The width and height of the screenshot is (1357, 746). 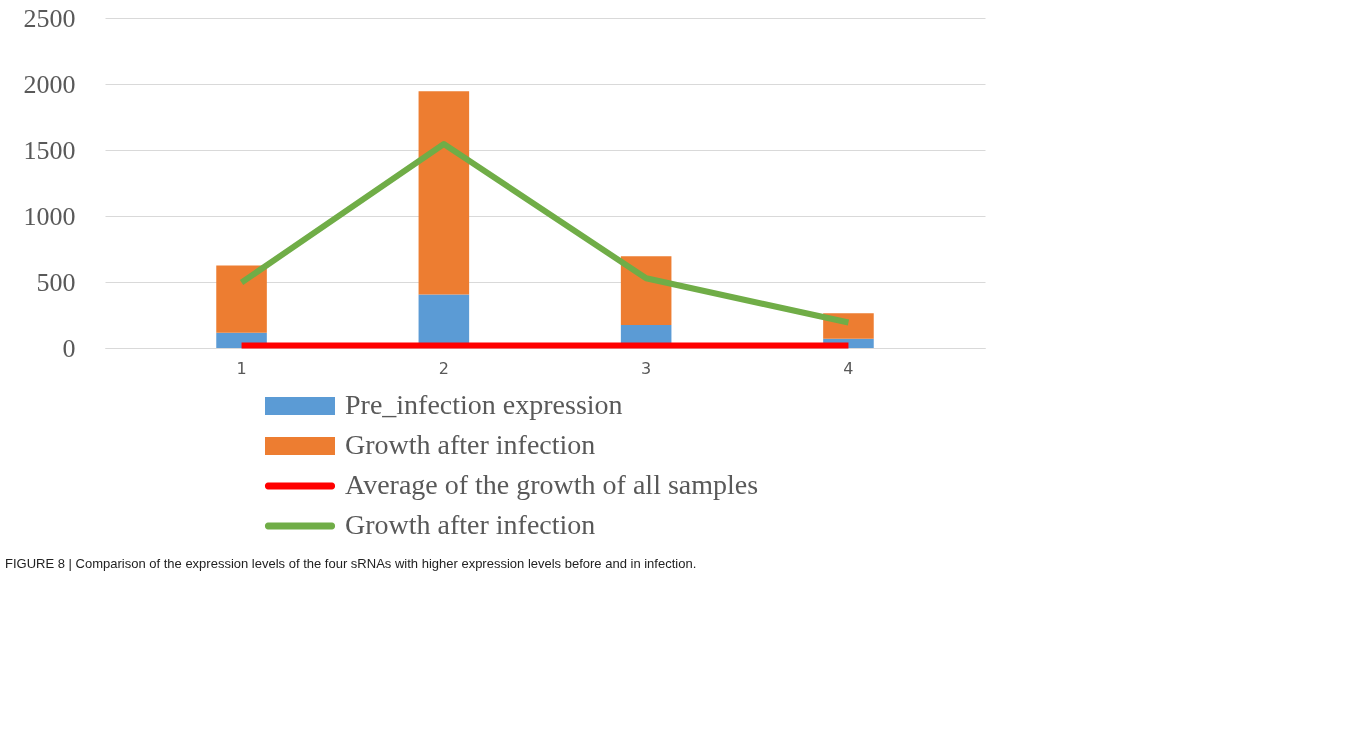 I want to click on y-tick-label: 2000, so click(x=49, y=84).